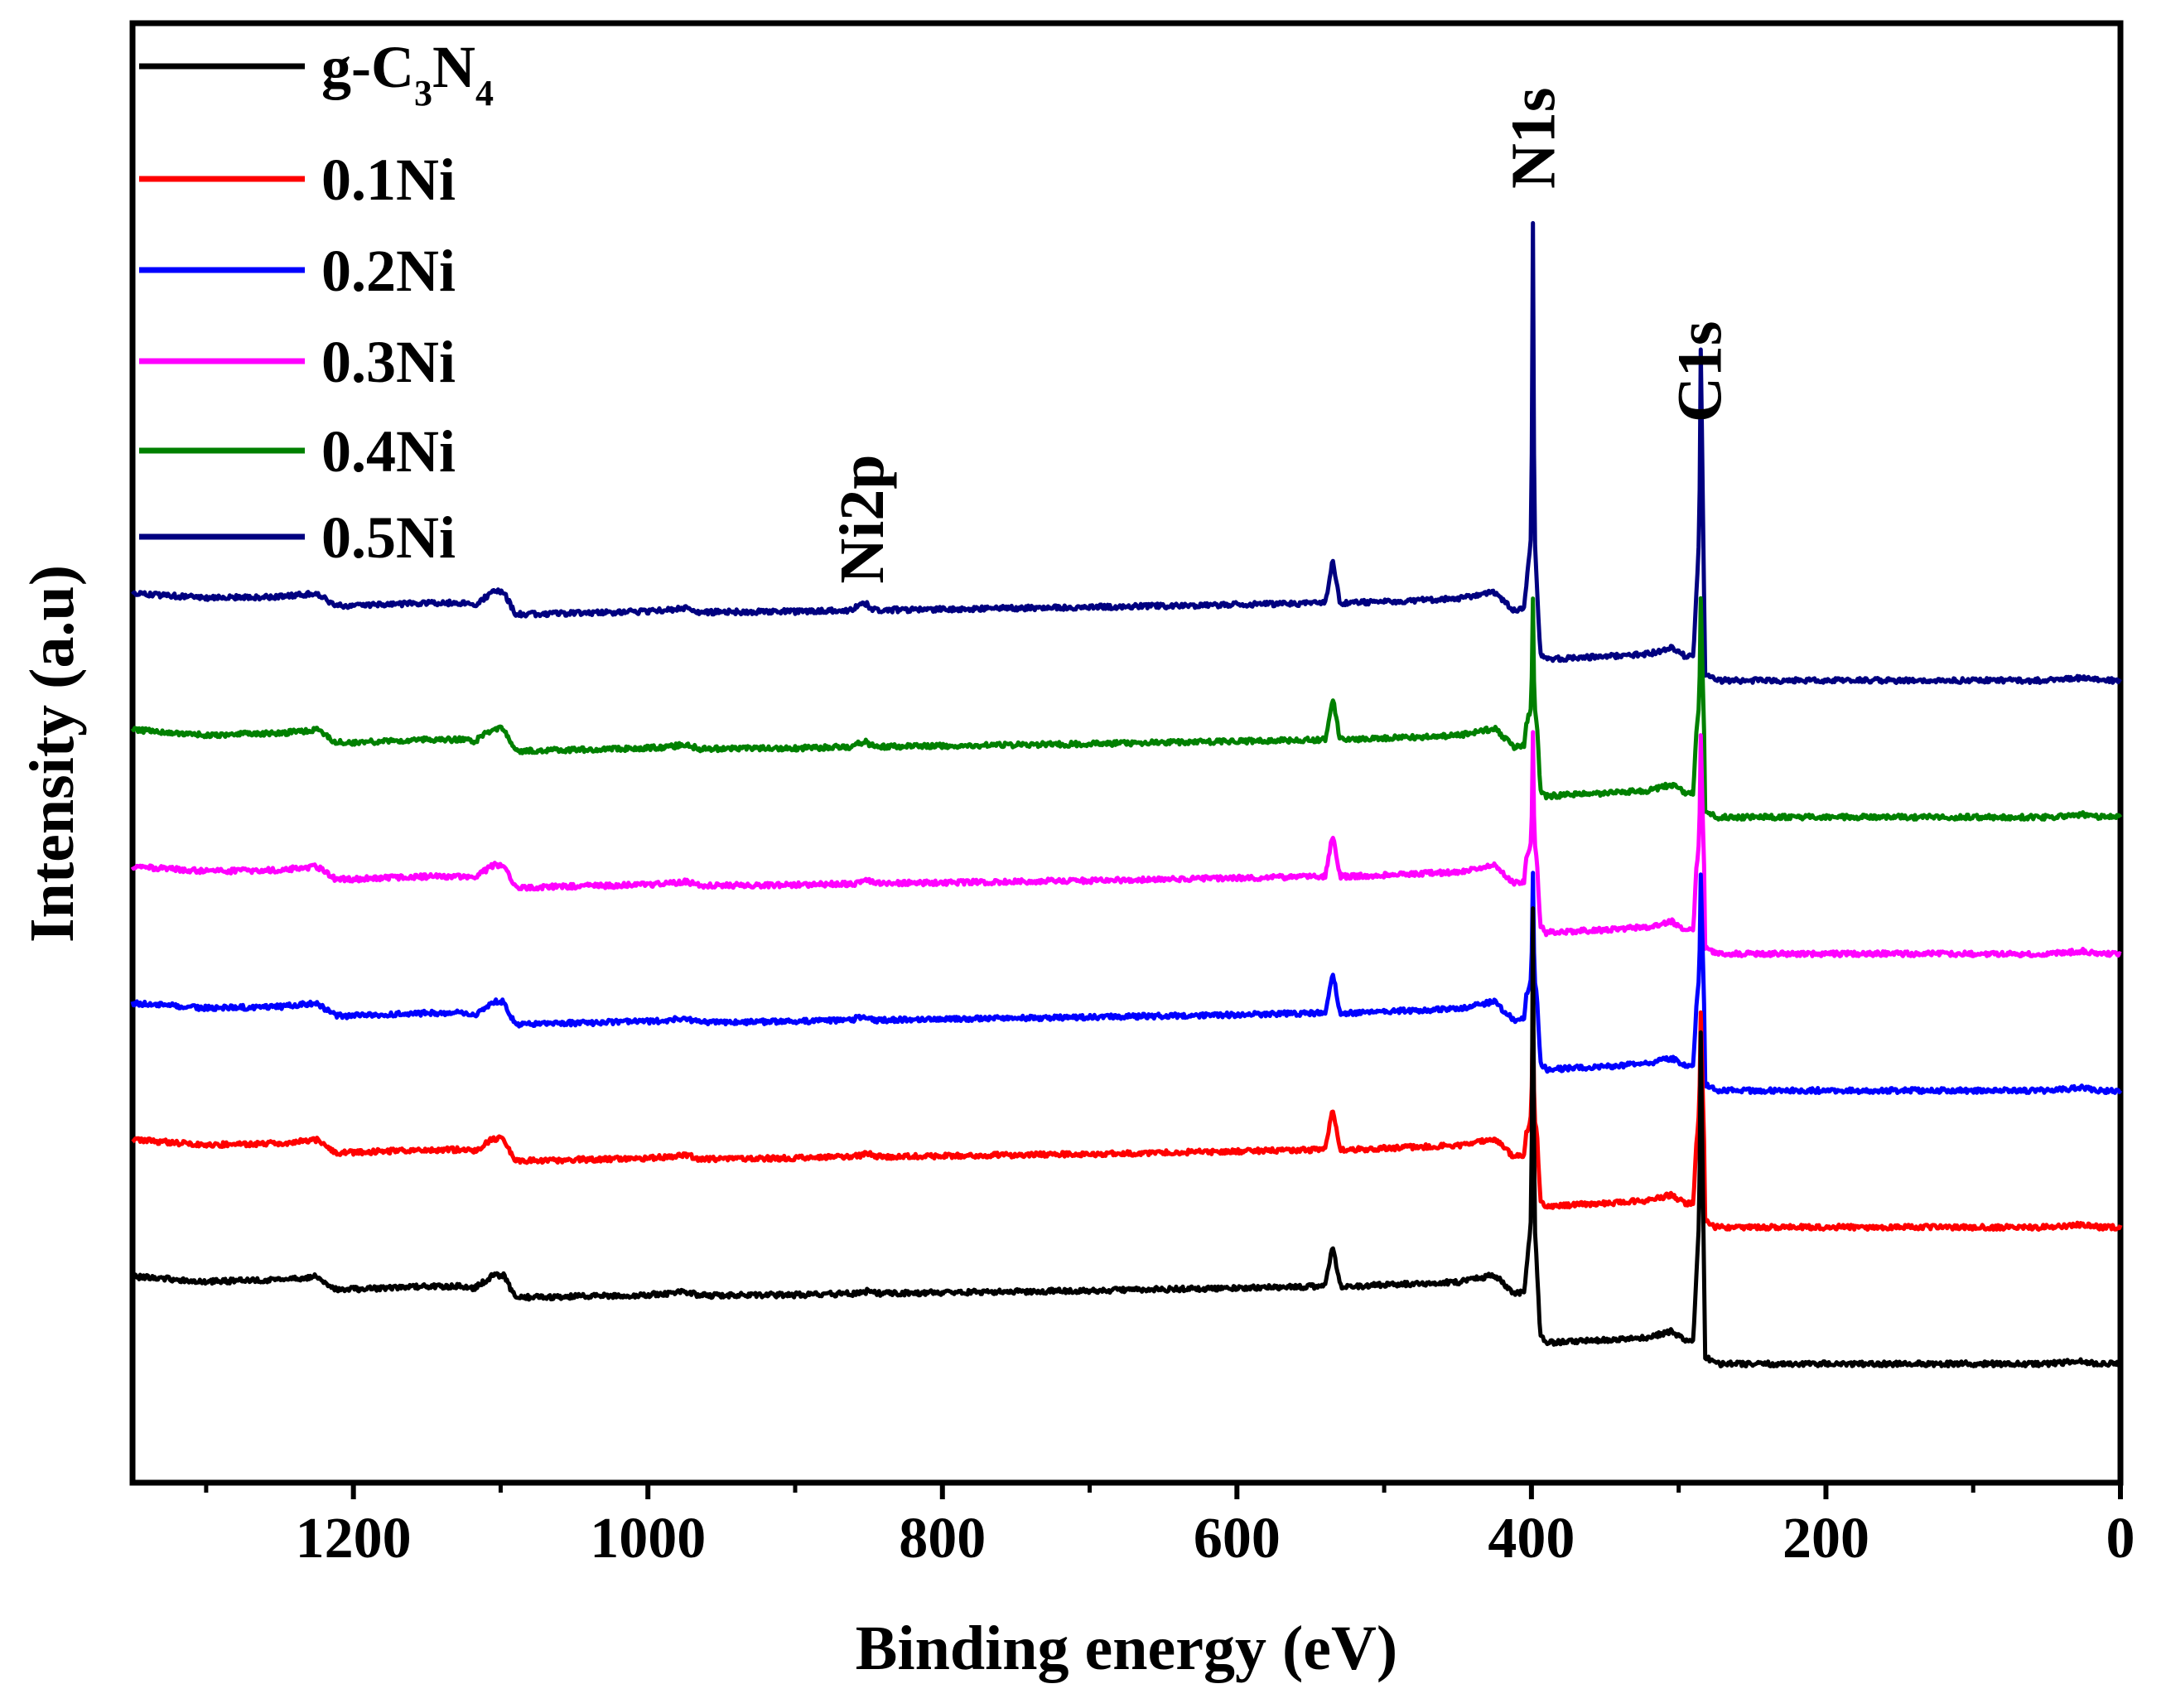 The width and height of the screenshot is (2166, 1708). I want to click on x-tick-label: 0, so click(2120, 1538).